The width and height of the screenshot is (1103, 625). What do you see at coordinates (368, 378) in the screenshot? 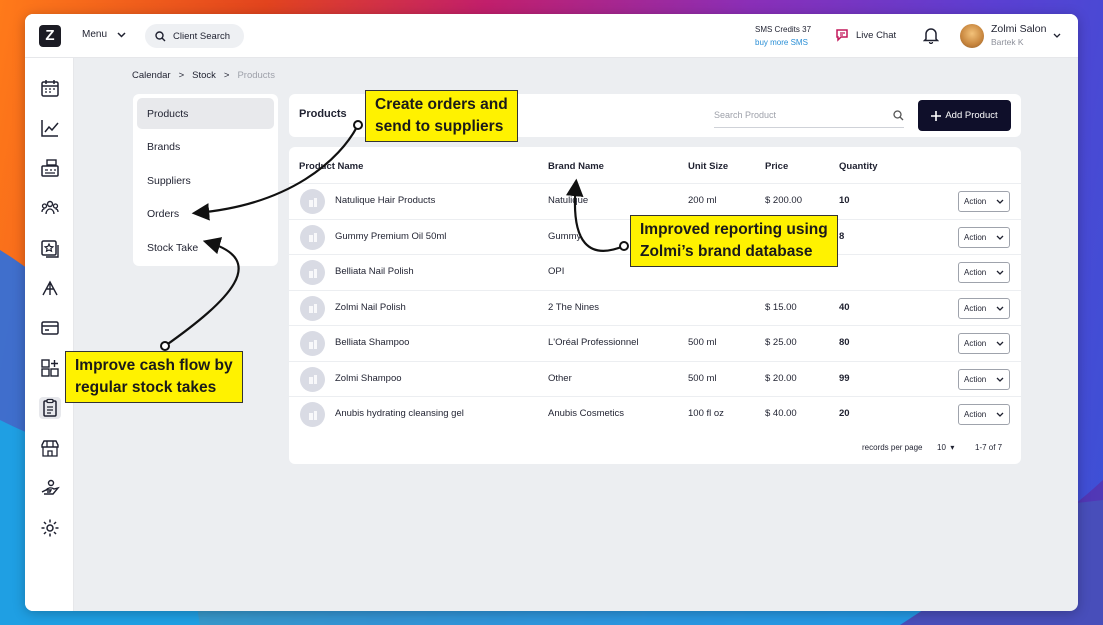
I see `cell-name: Zolmi Shampoo` at bounding box center [368, 378].